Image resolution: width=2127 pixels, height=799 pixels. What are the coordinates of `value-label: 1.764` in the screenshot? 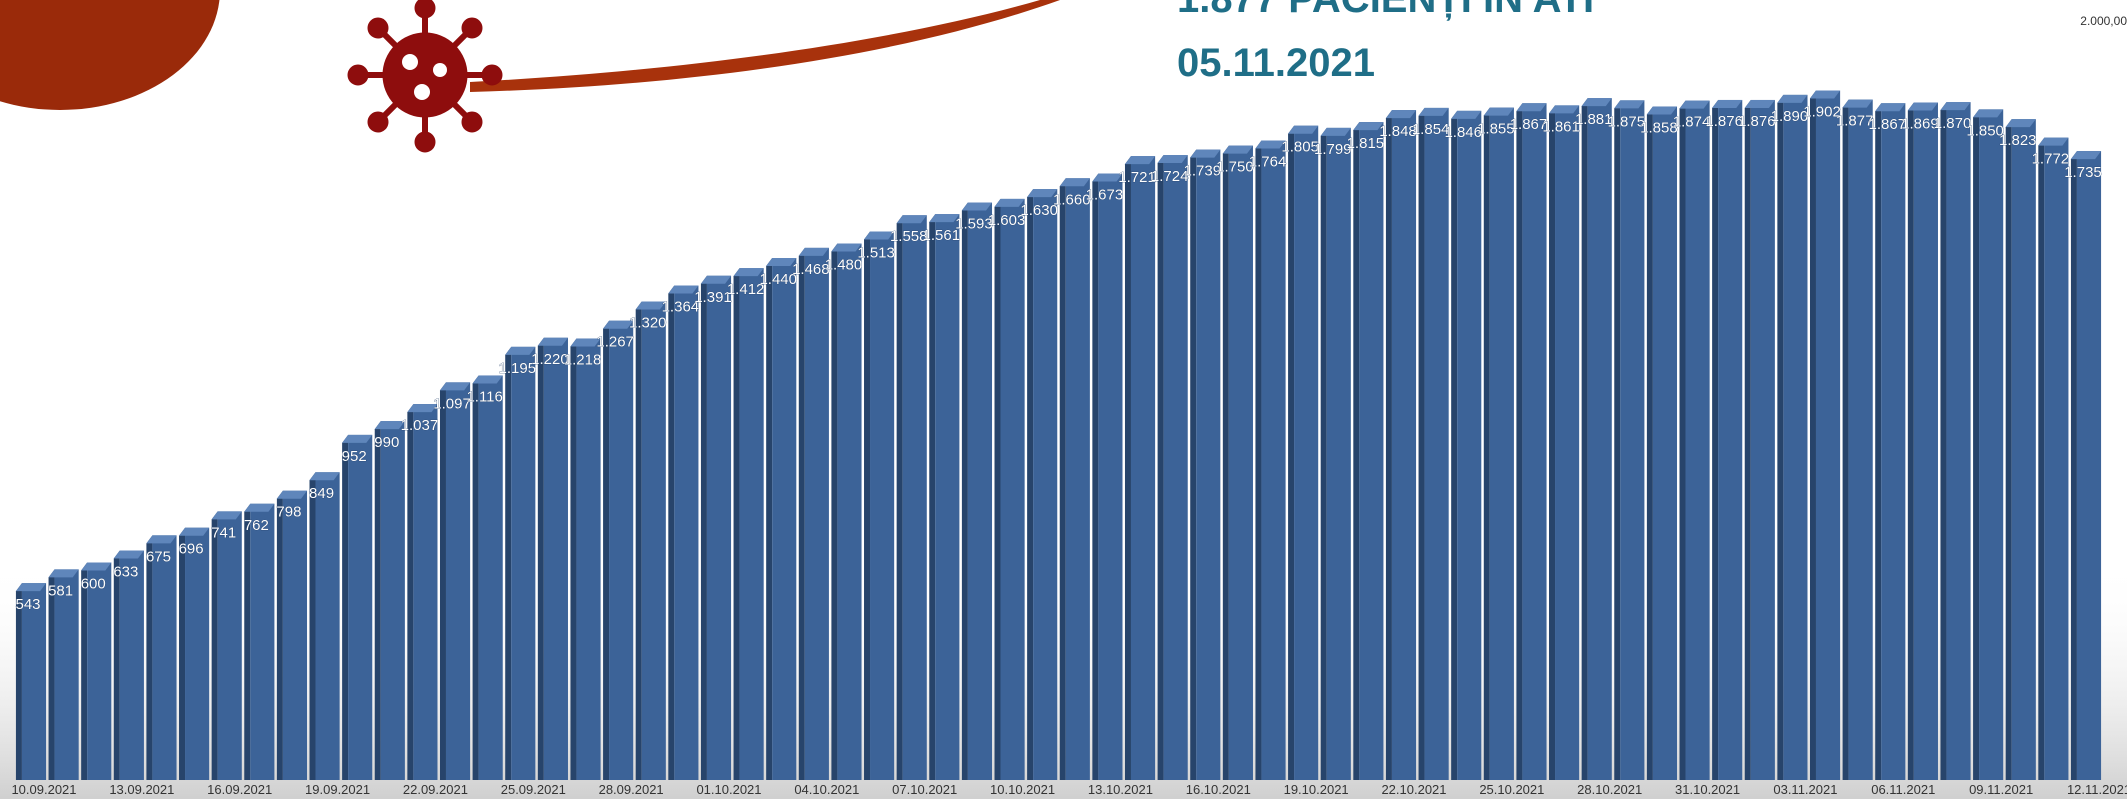 It's located at (1268, 162).